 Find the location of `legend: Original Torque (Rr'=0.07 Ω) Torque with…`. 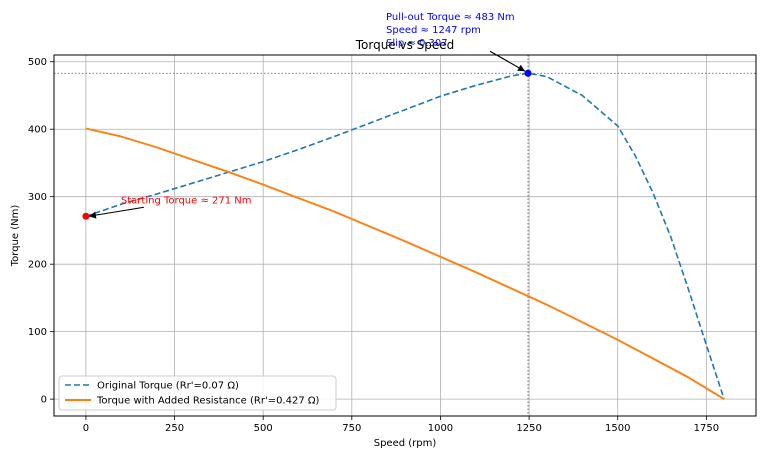

legend: Original Torque (Rr'=0.07 Ω) Torque with… is located at coordinates (197, 393).